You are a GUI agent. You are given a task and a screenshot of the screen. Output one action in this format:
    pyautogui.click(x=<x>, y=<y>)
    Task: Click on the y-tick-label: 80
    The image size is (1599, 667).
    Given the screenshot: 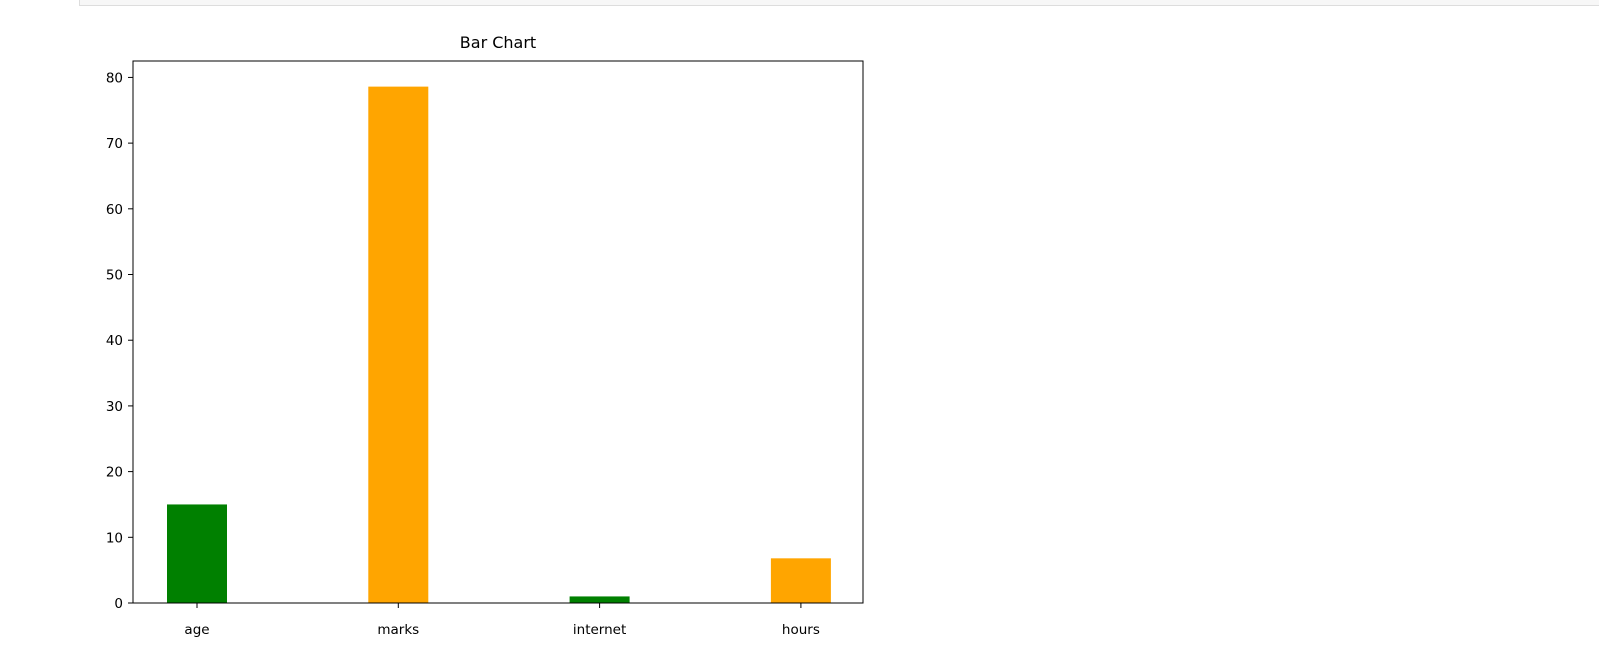 What is the action you would take?
    pyautogui.click(x=114, y=78)
    